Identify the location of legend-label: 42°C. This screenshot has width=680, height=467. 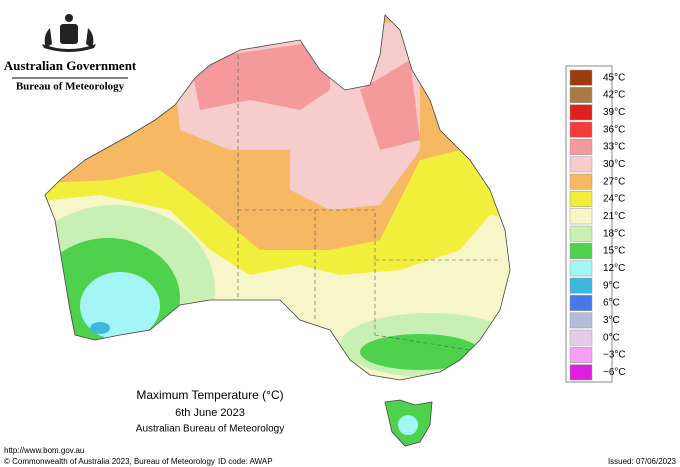
(614, 95).